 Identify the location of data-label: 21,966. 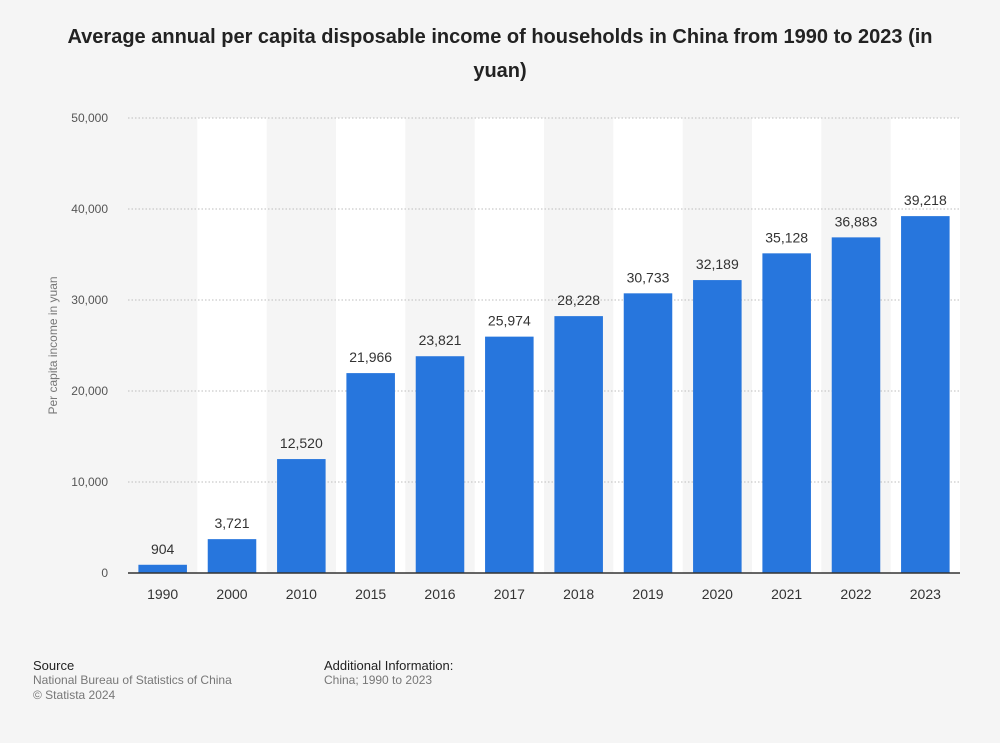
(370, 357).